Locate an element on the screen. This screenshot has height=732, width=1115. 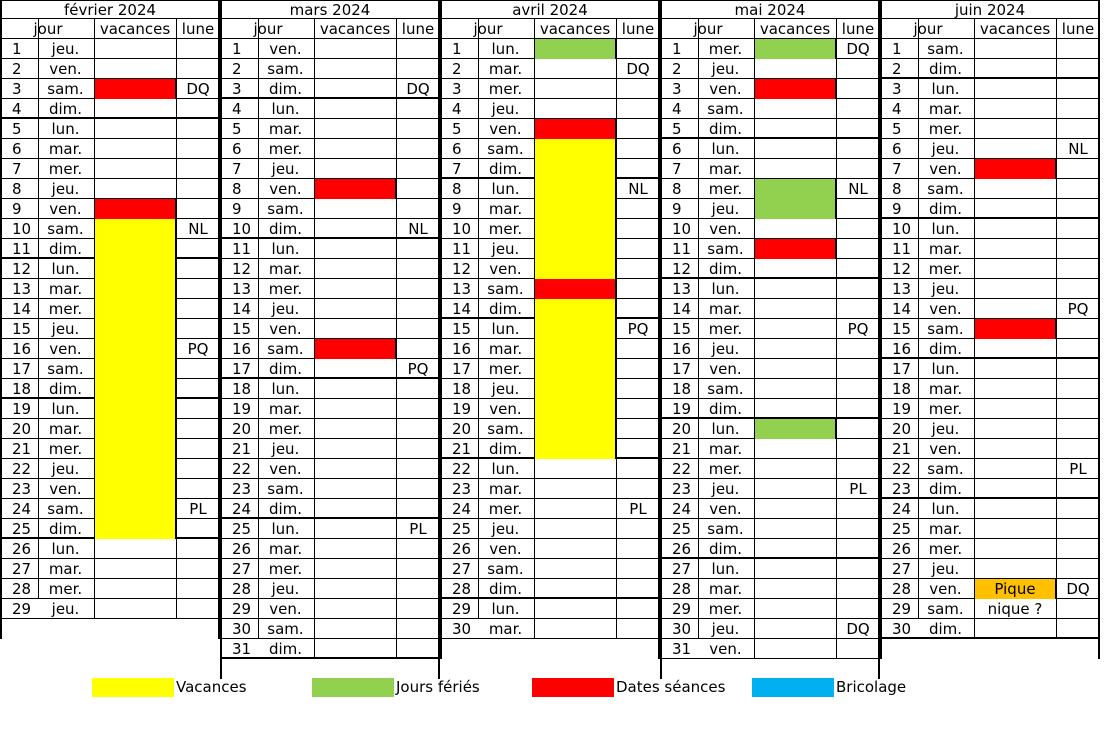
note-cell is located at coordinates (1015, 589).